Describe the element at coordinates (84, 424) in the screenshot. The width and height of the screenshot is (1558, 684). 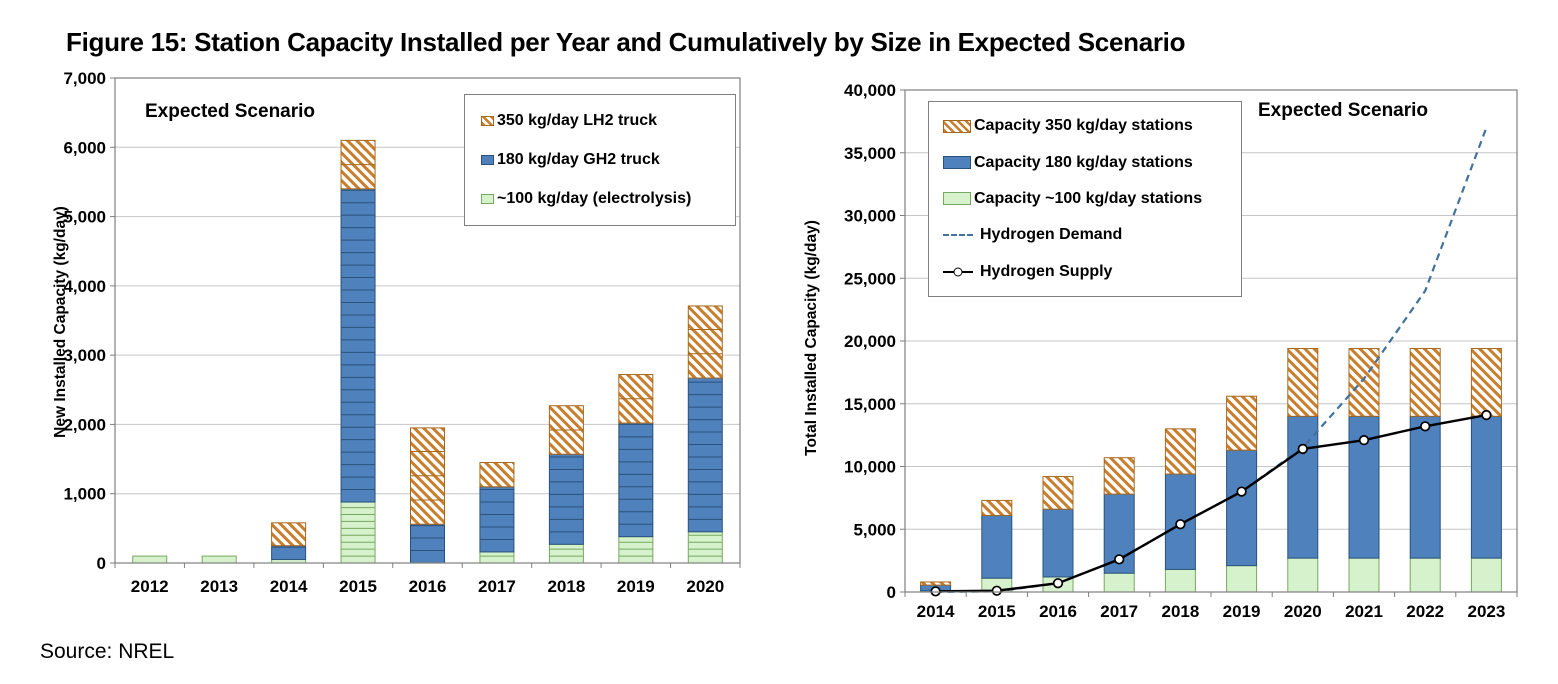
I see `y-tick-label: 2,000` at that location.